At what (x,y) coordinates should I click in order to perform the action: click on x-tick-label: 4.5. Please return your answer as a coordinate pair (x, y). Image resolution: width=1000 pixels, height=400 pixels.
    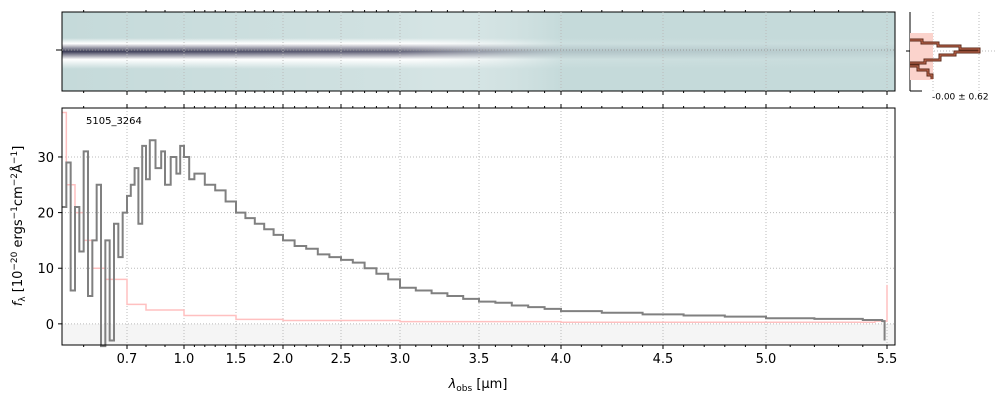
    Looking at the image, I should click on (663, 359).